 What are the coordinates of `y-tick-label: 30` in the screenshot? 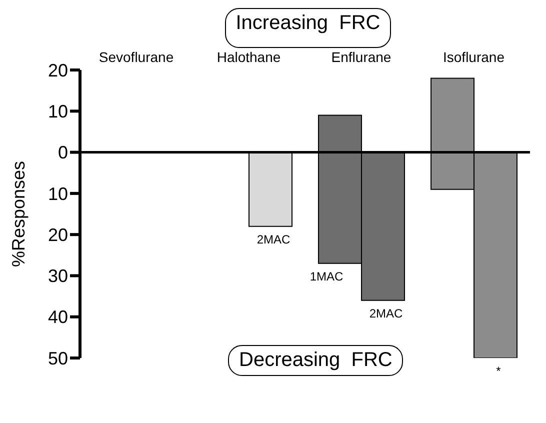 It's located at (58, 276).